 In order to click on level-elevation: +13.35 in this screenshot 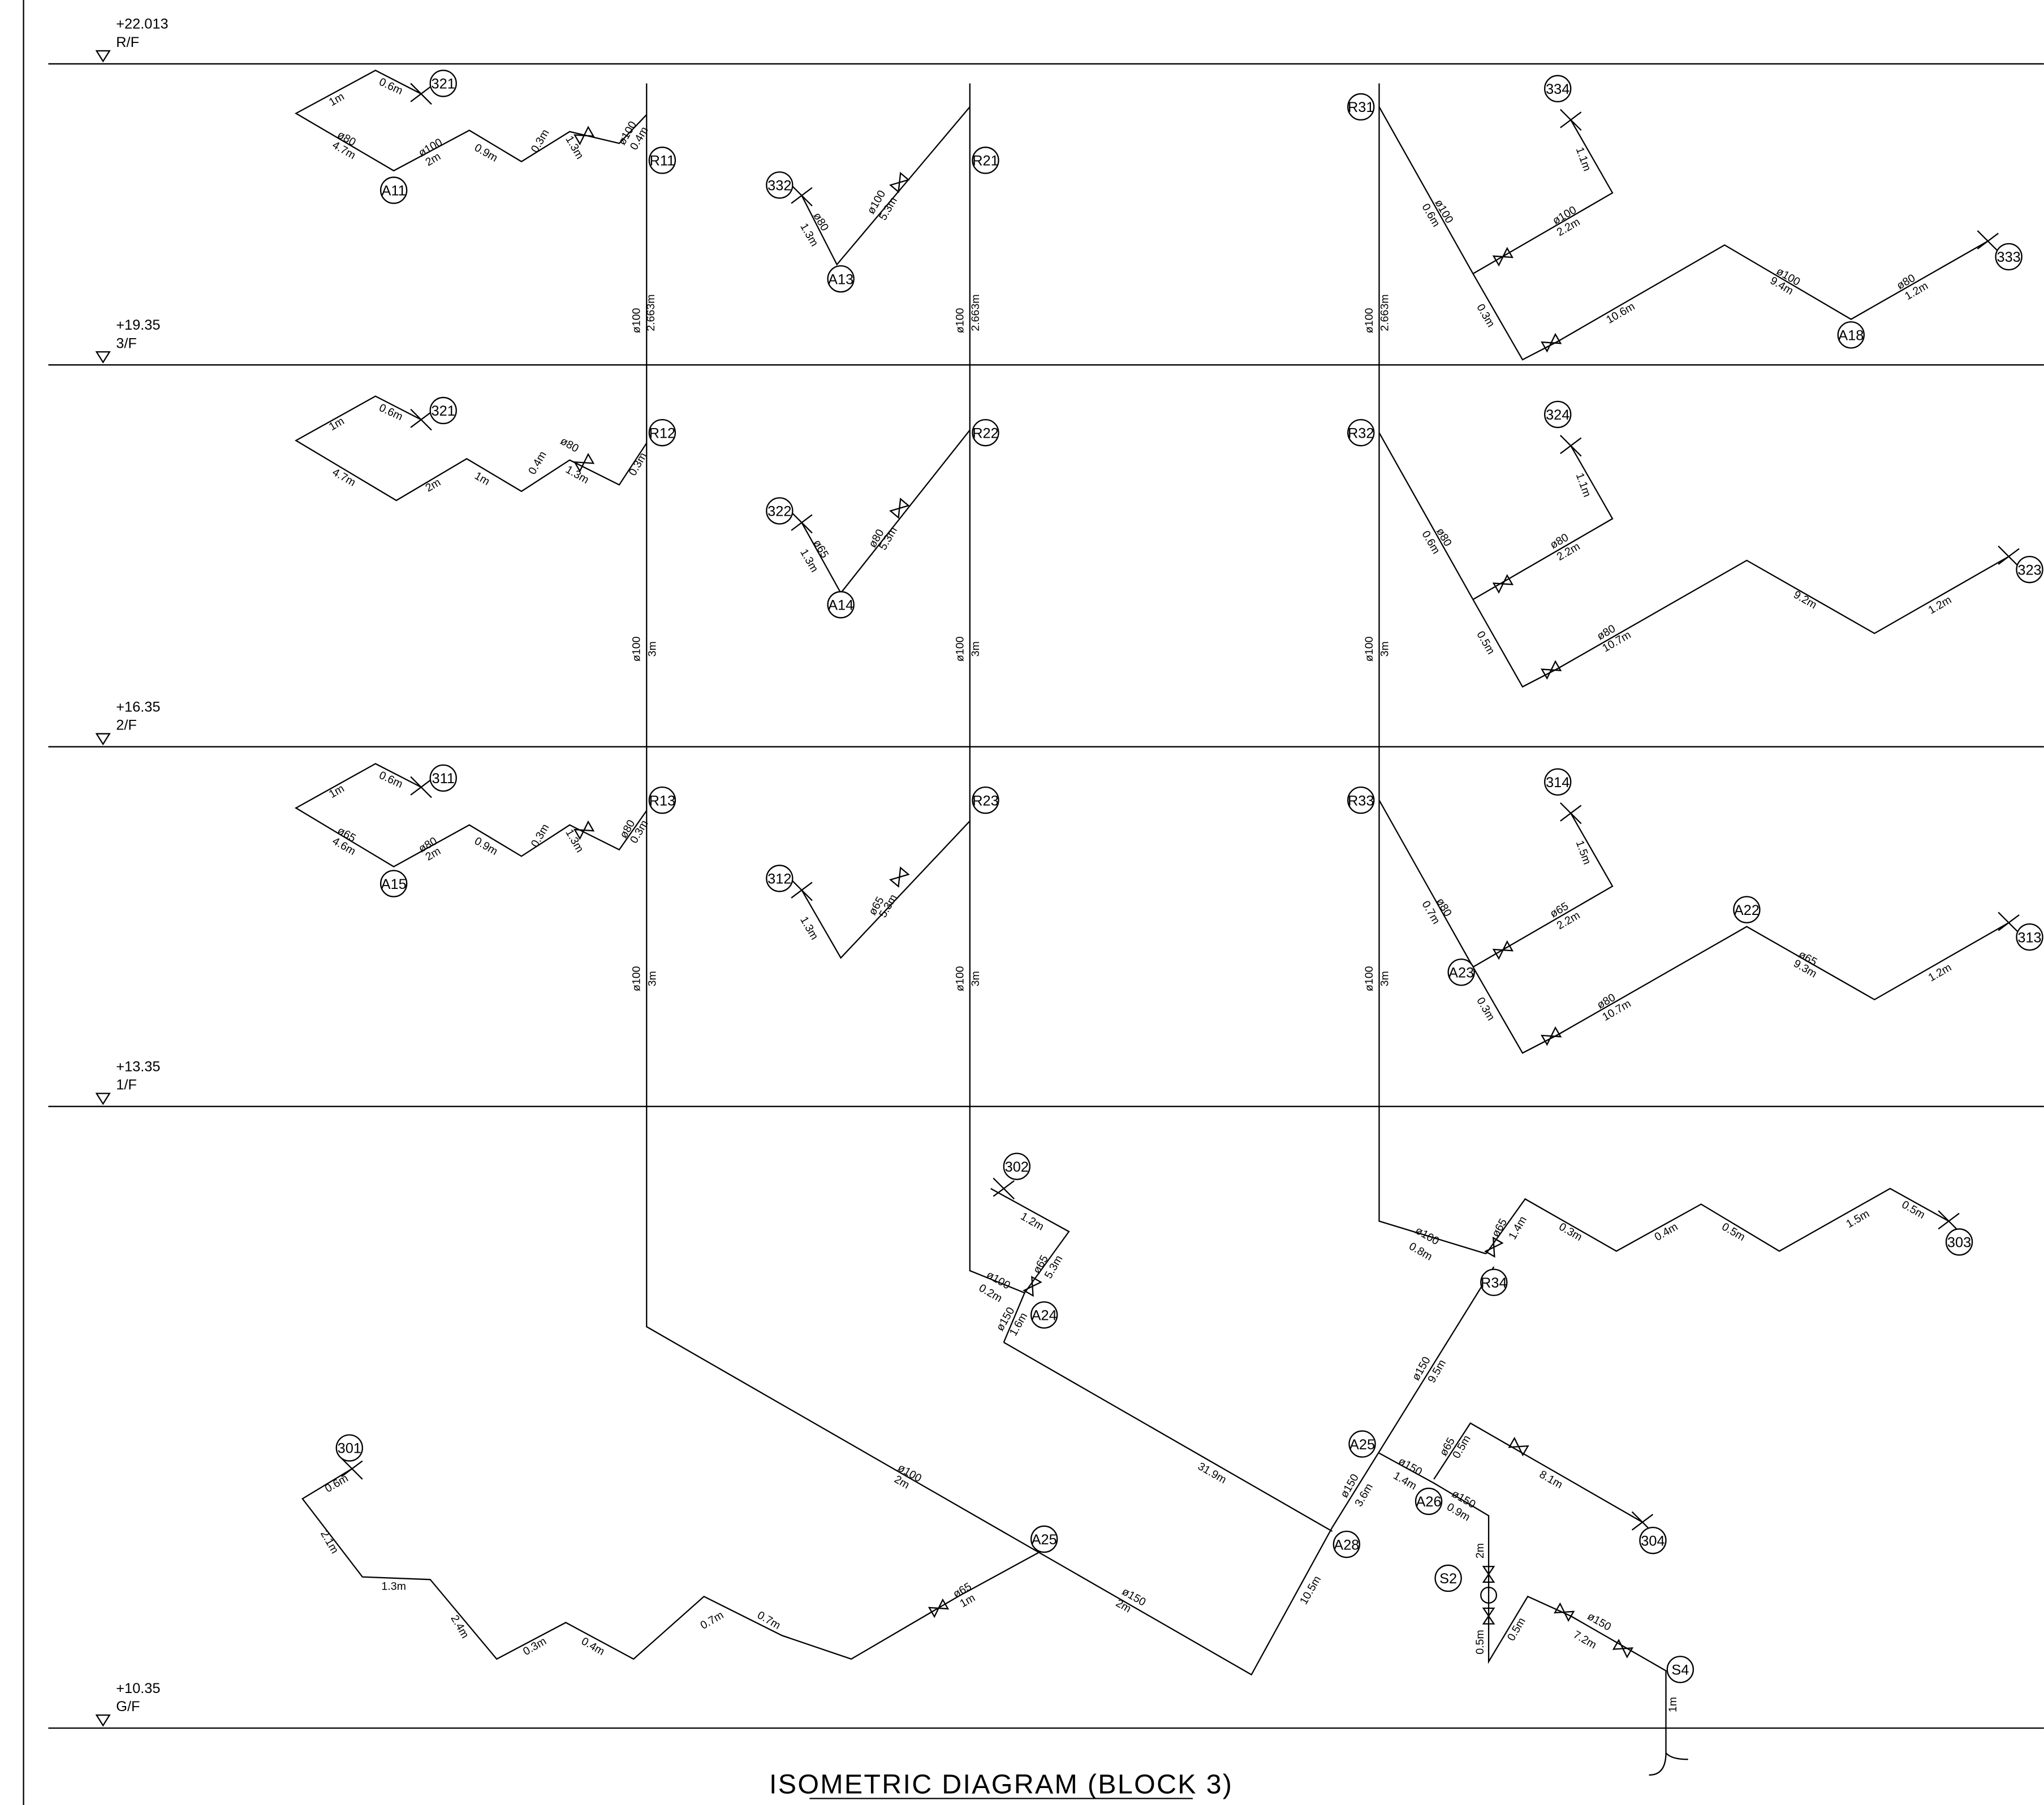, I will do `click(138, 1066)`.